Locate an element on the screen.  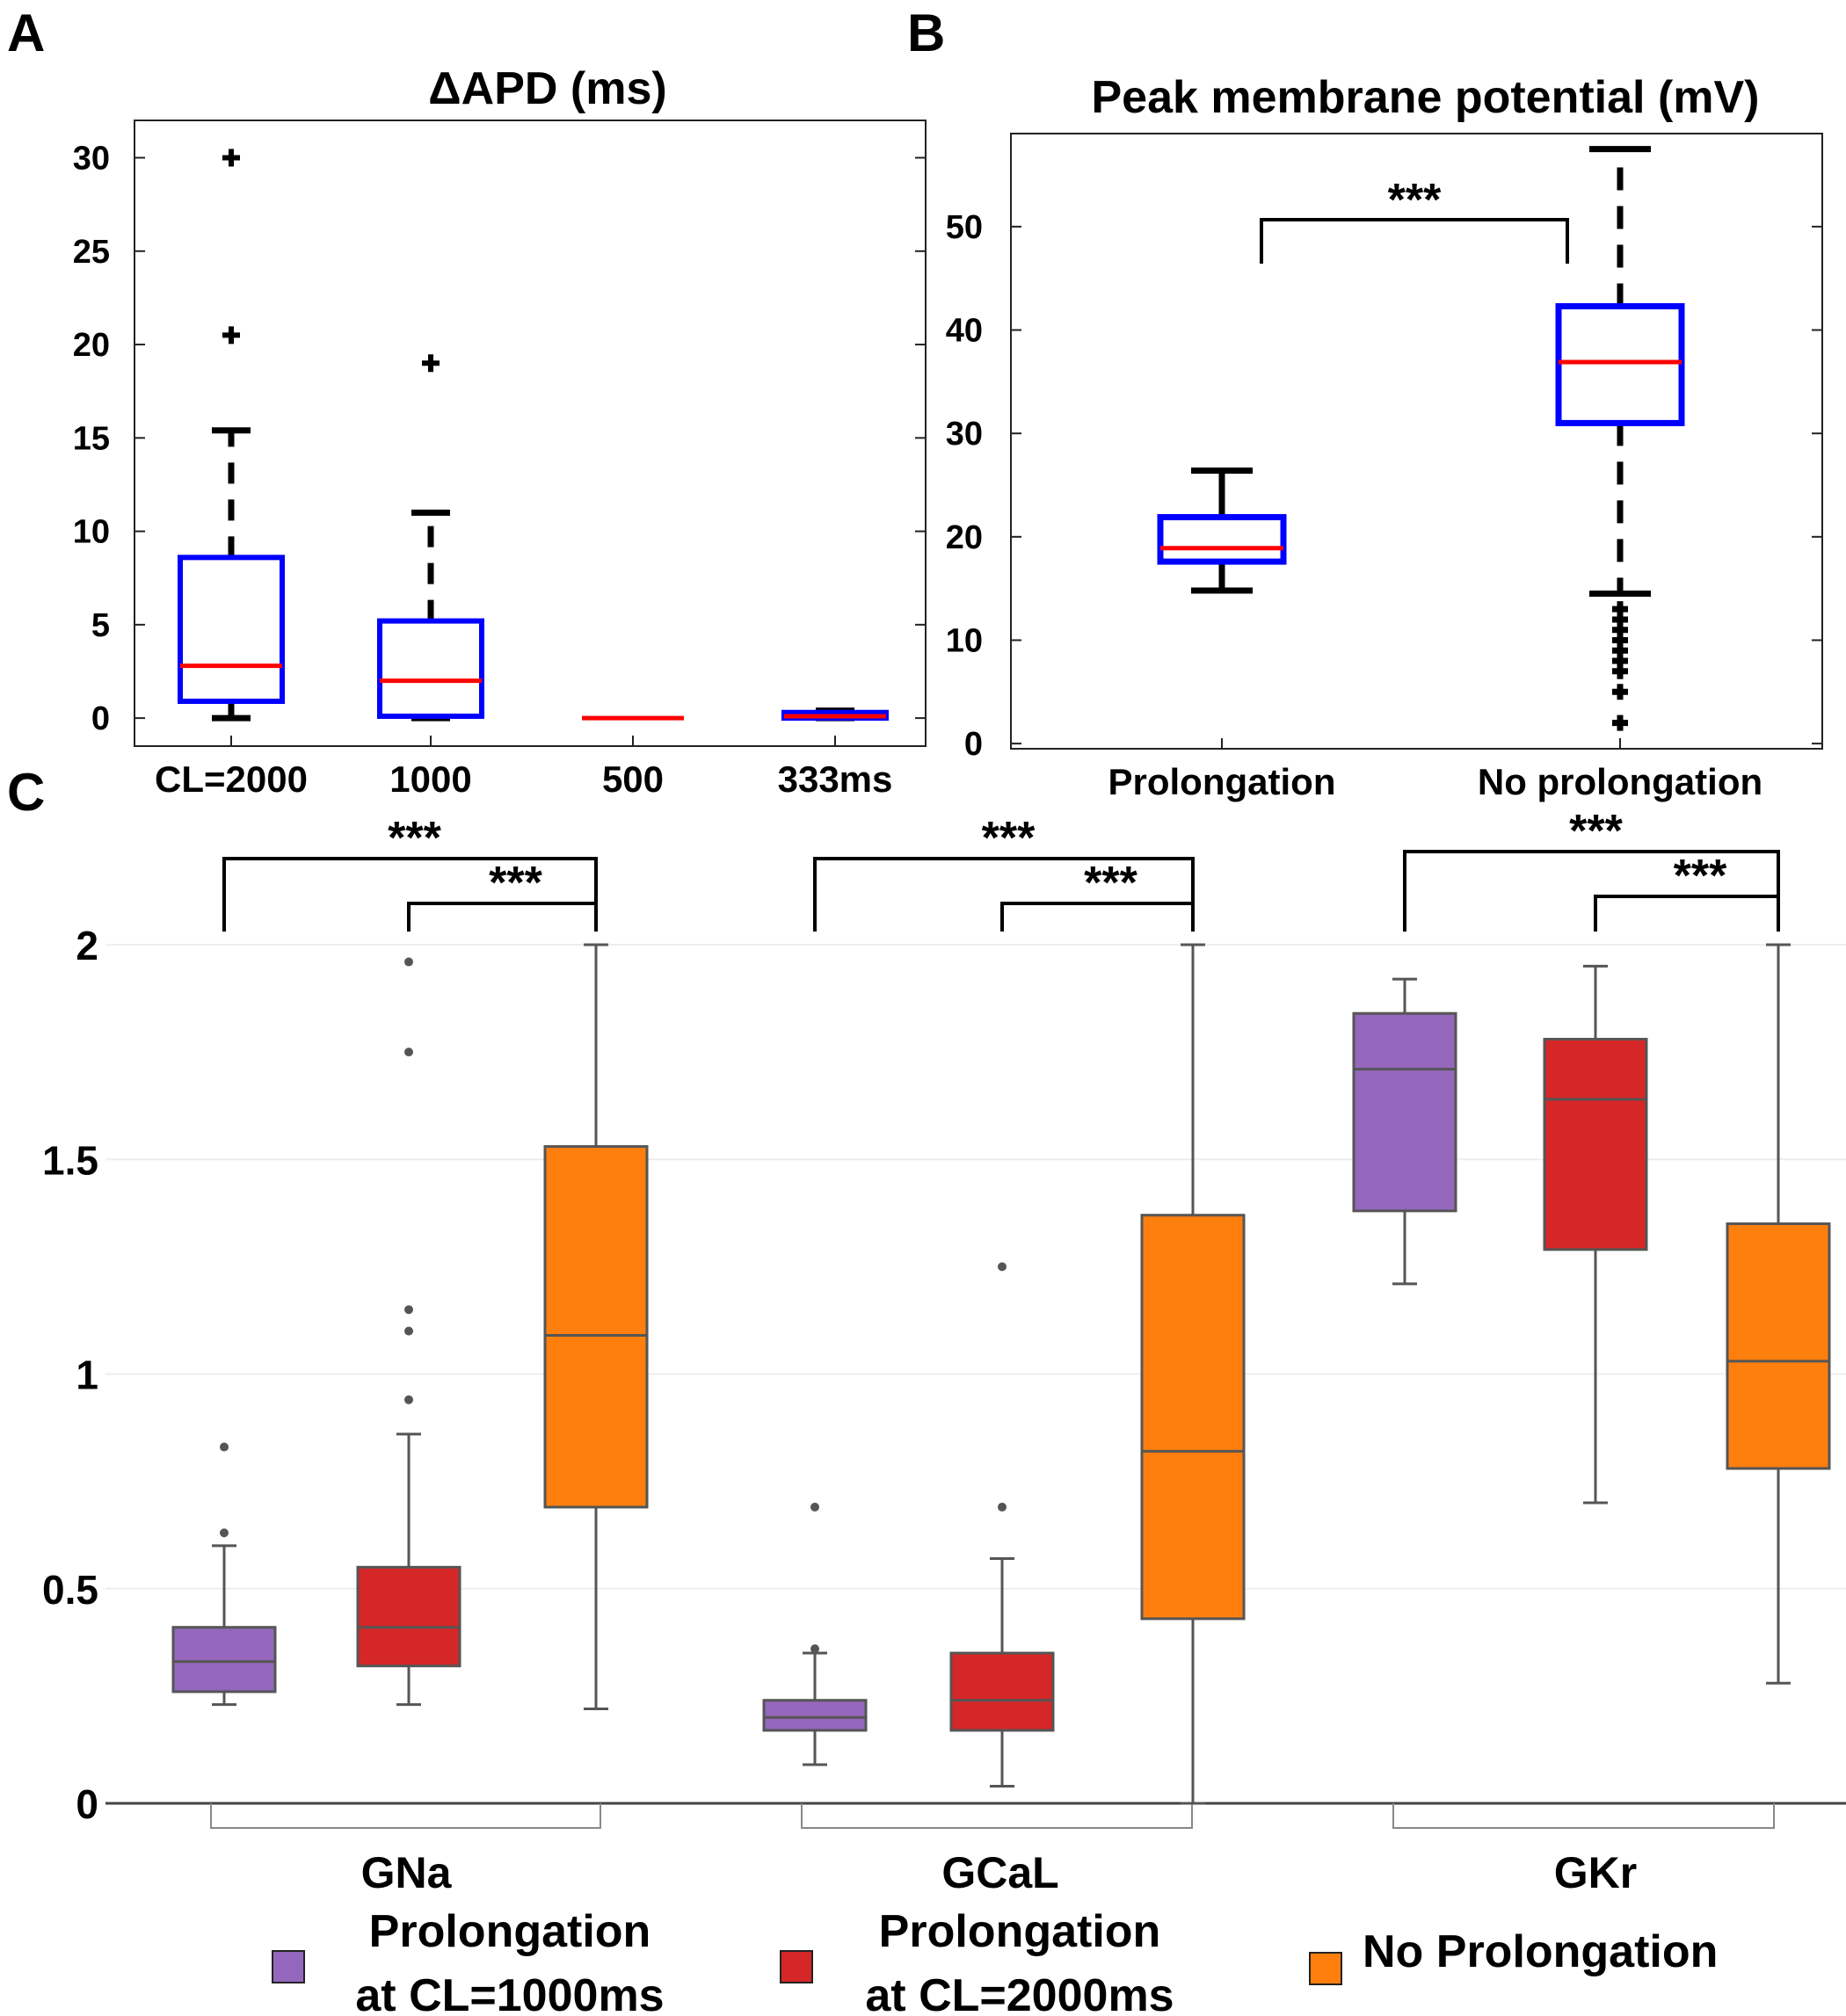
group-label: GKr is located at coordinates (1595, 1873).